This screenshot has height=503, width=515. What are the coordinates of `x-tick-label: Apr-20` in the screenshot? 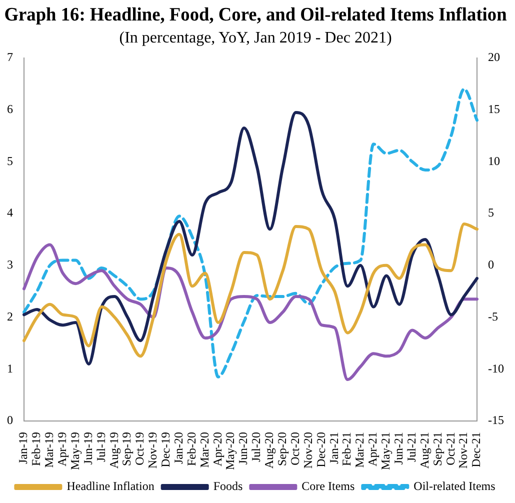 It's located at (217, 449).